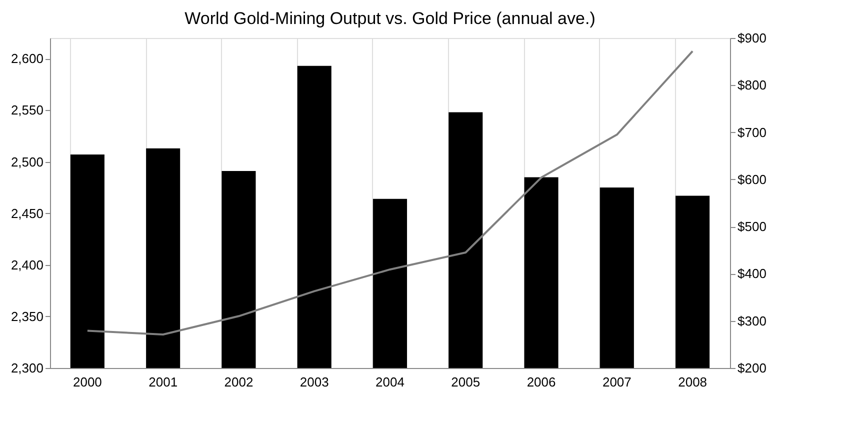 The image size is (867, 437). Describe the element at coordinates (27, 110) in the screenshot. I see `y-tick-label: 2,550` at that location.